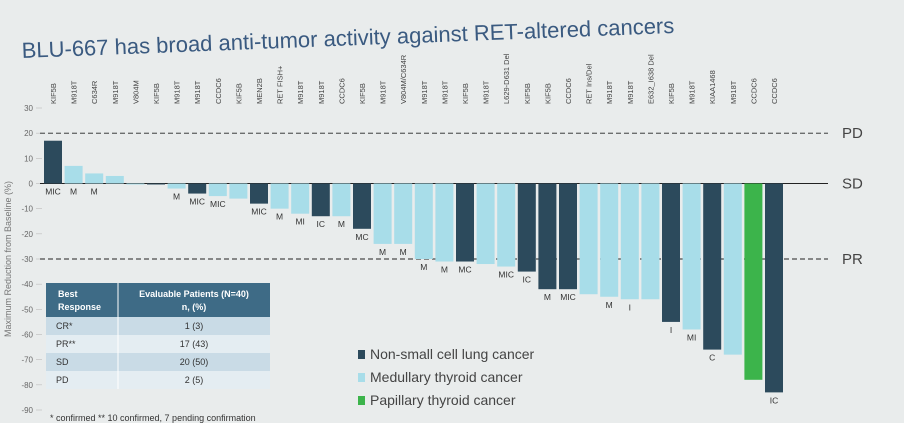  I want to click on y-tick-label: -80, so click(27, 385).